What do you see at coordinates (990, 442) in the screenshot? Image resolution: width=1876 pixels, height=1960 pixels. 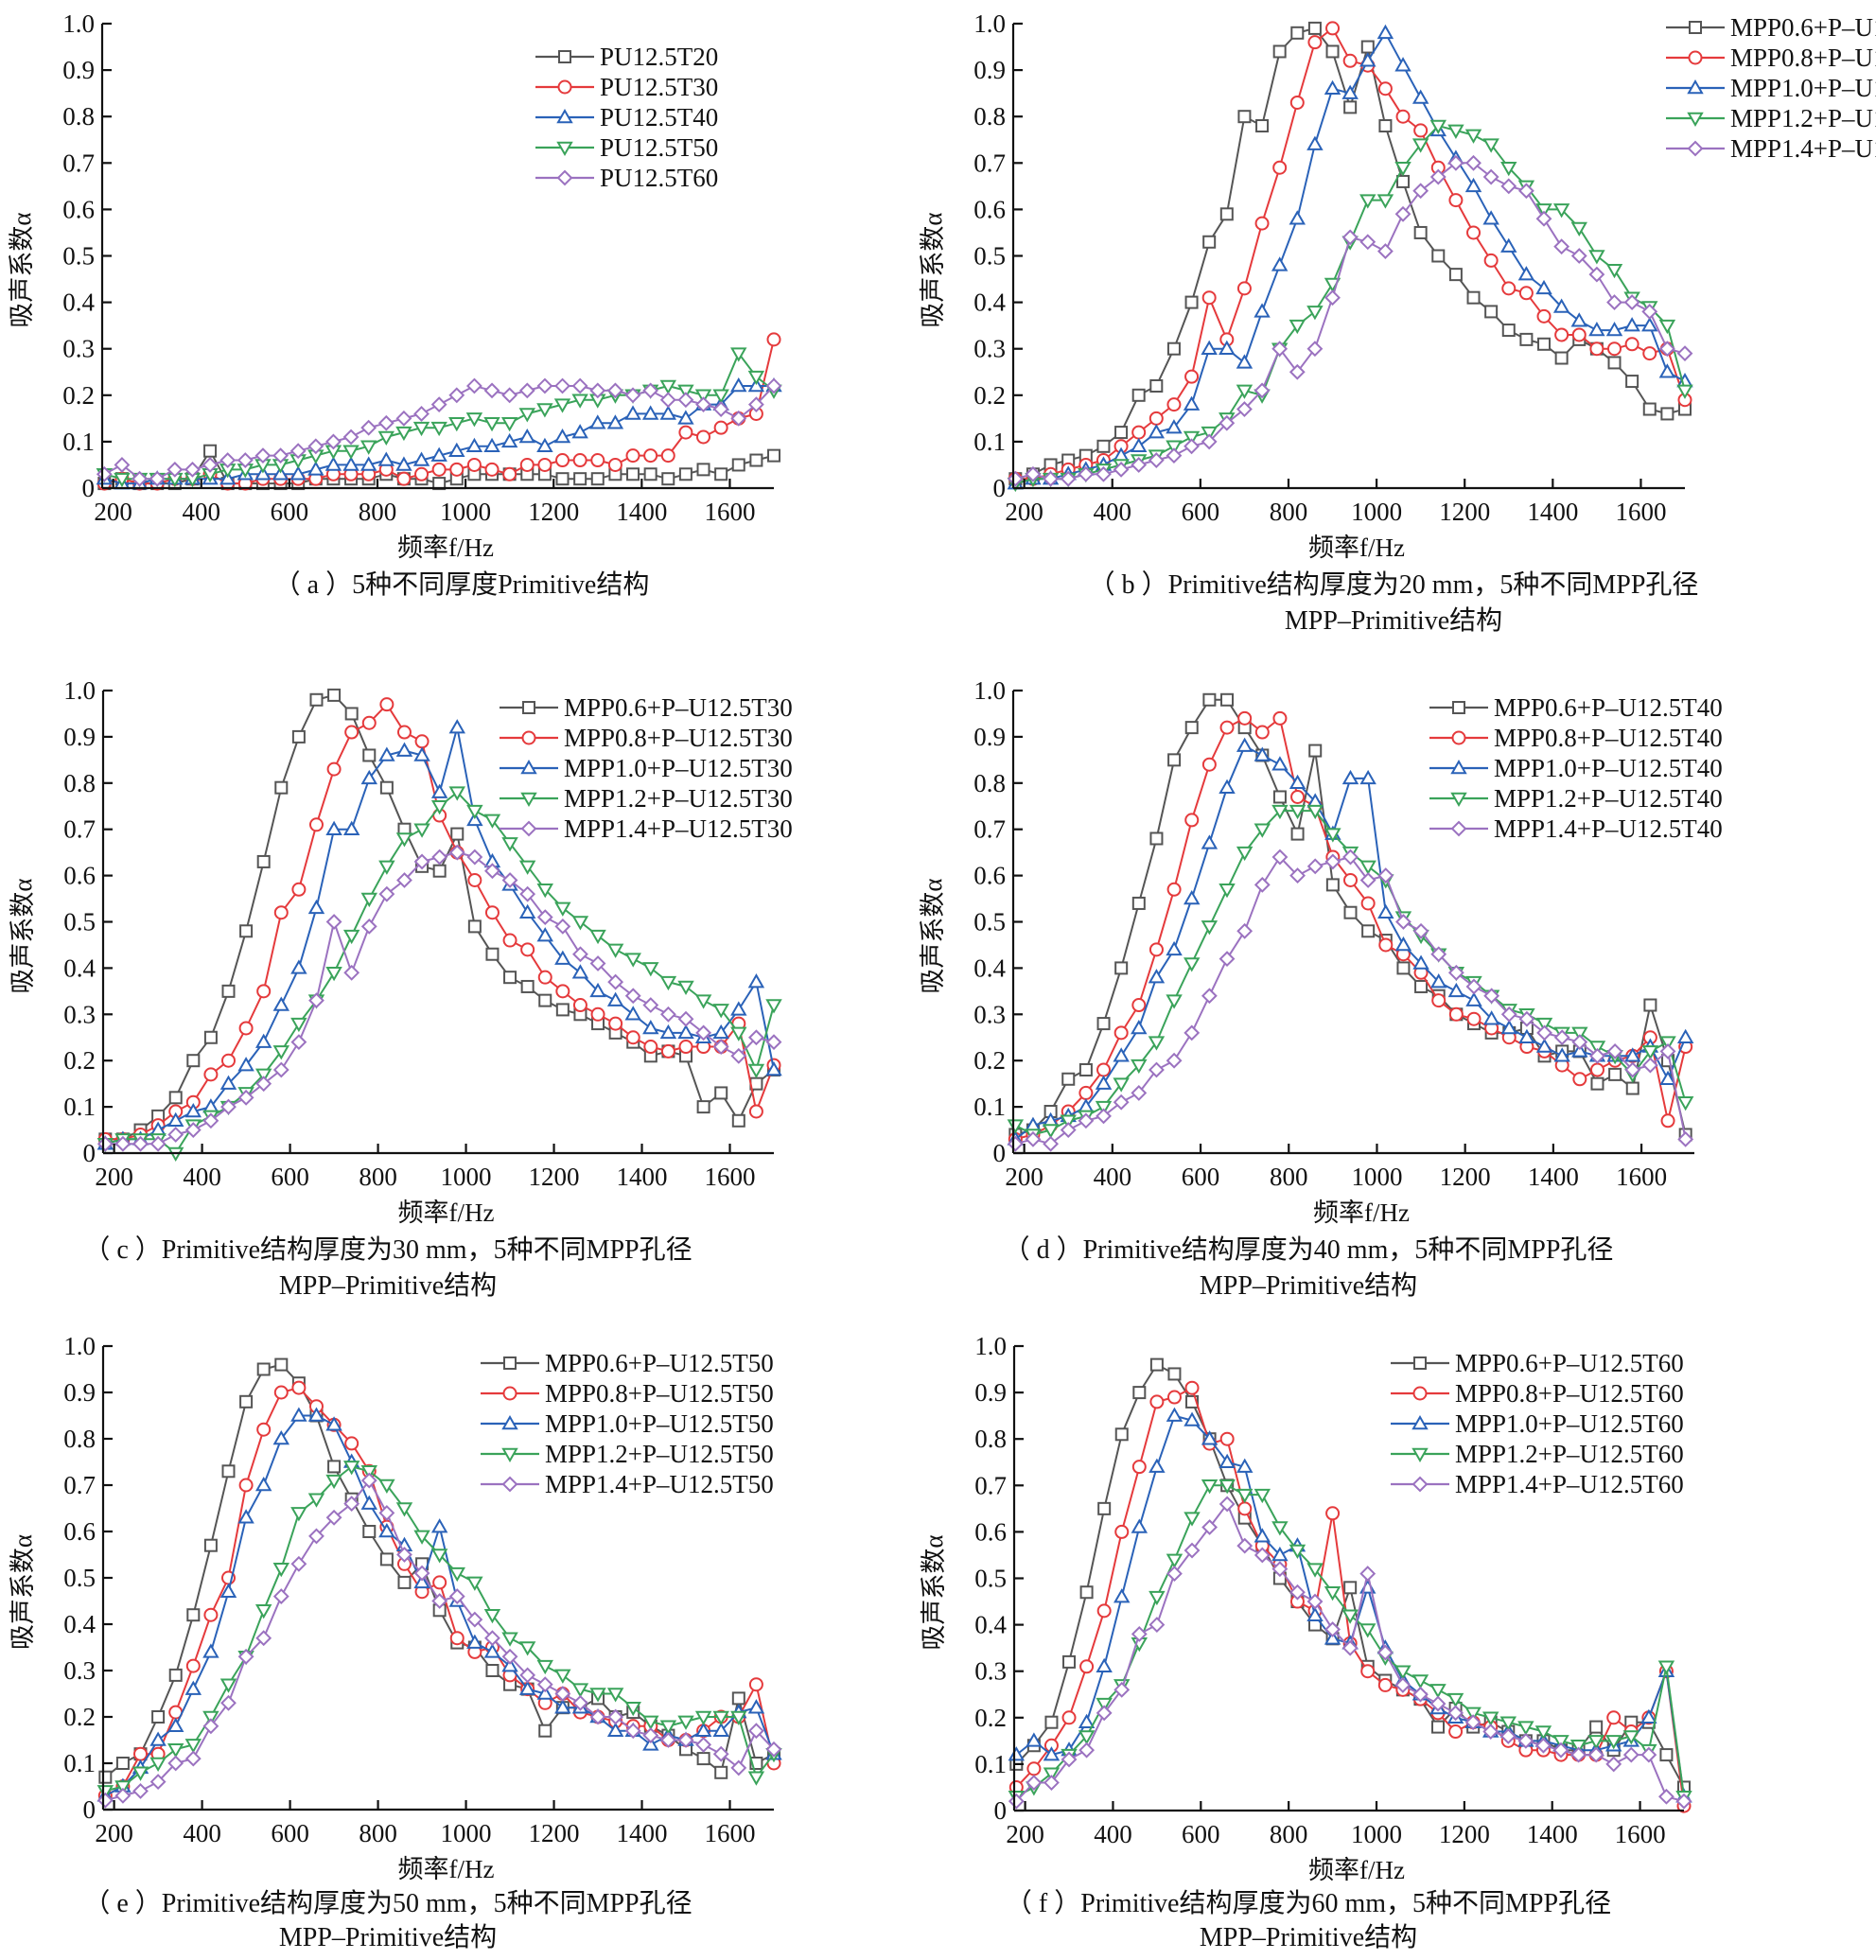 I see `y-tick-label-b-1: 0.1` at bounding box center [990, 442].